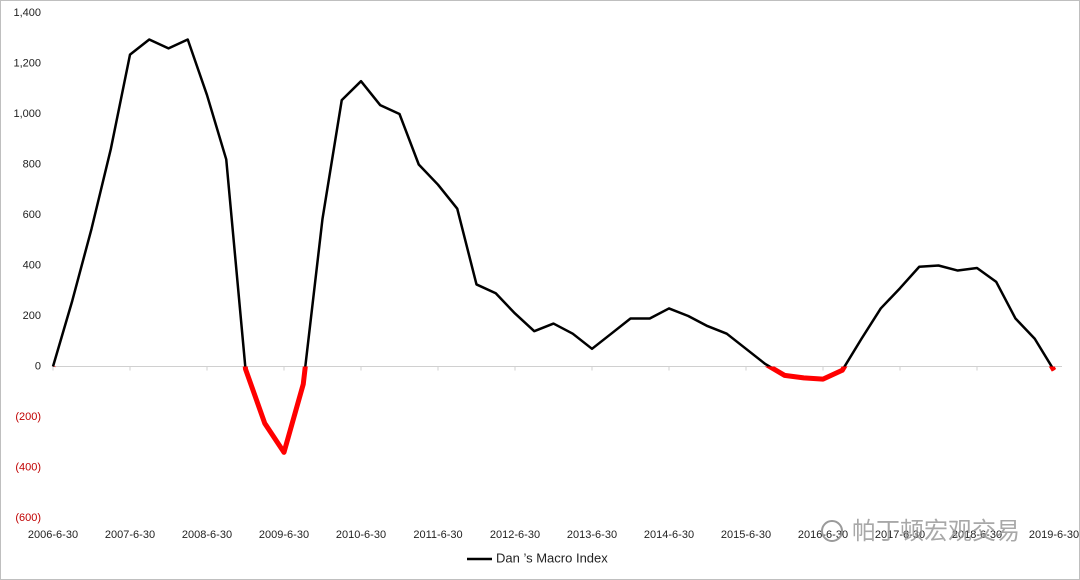 The height and width of the screenshot is (580, 1080). I want to click on x-tick-label: 2014-6-30, so click(669, 535).